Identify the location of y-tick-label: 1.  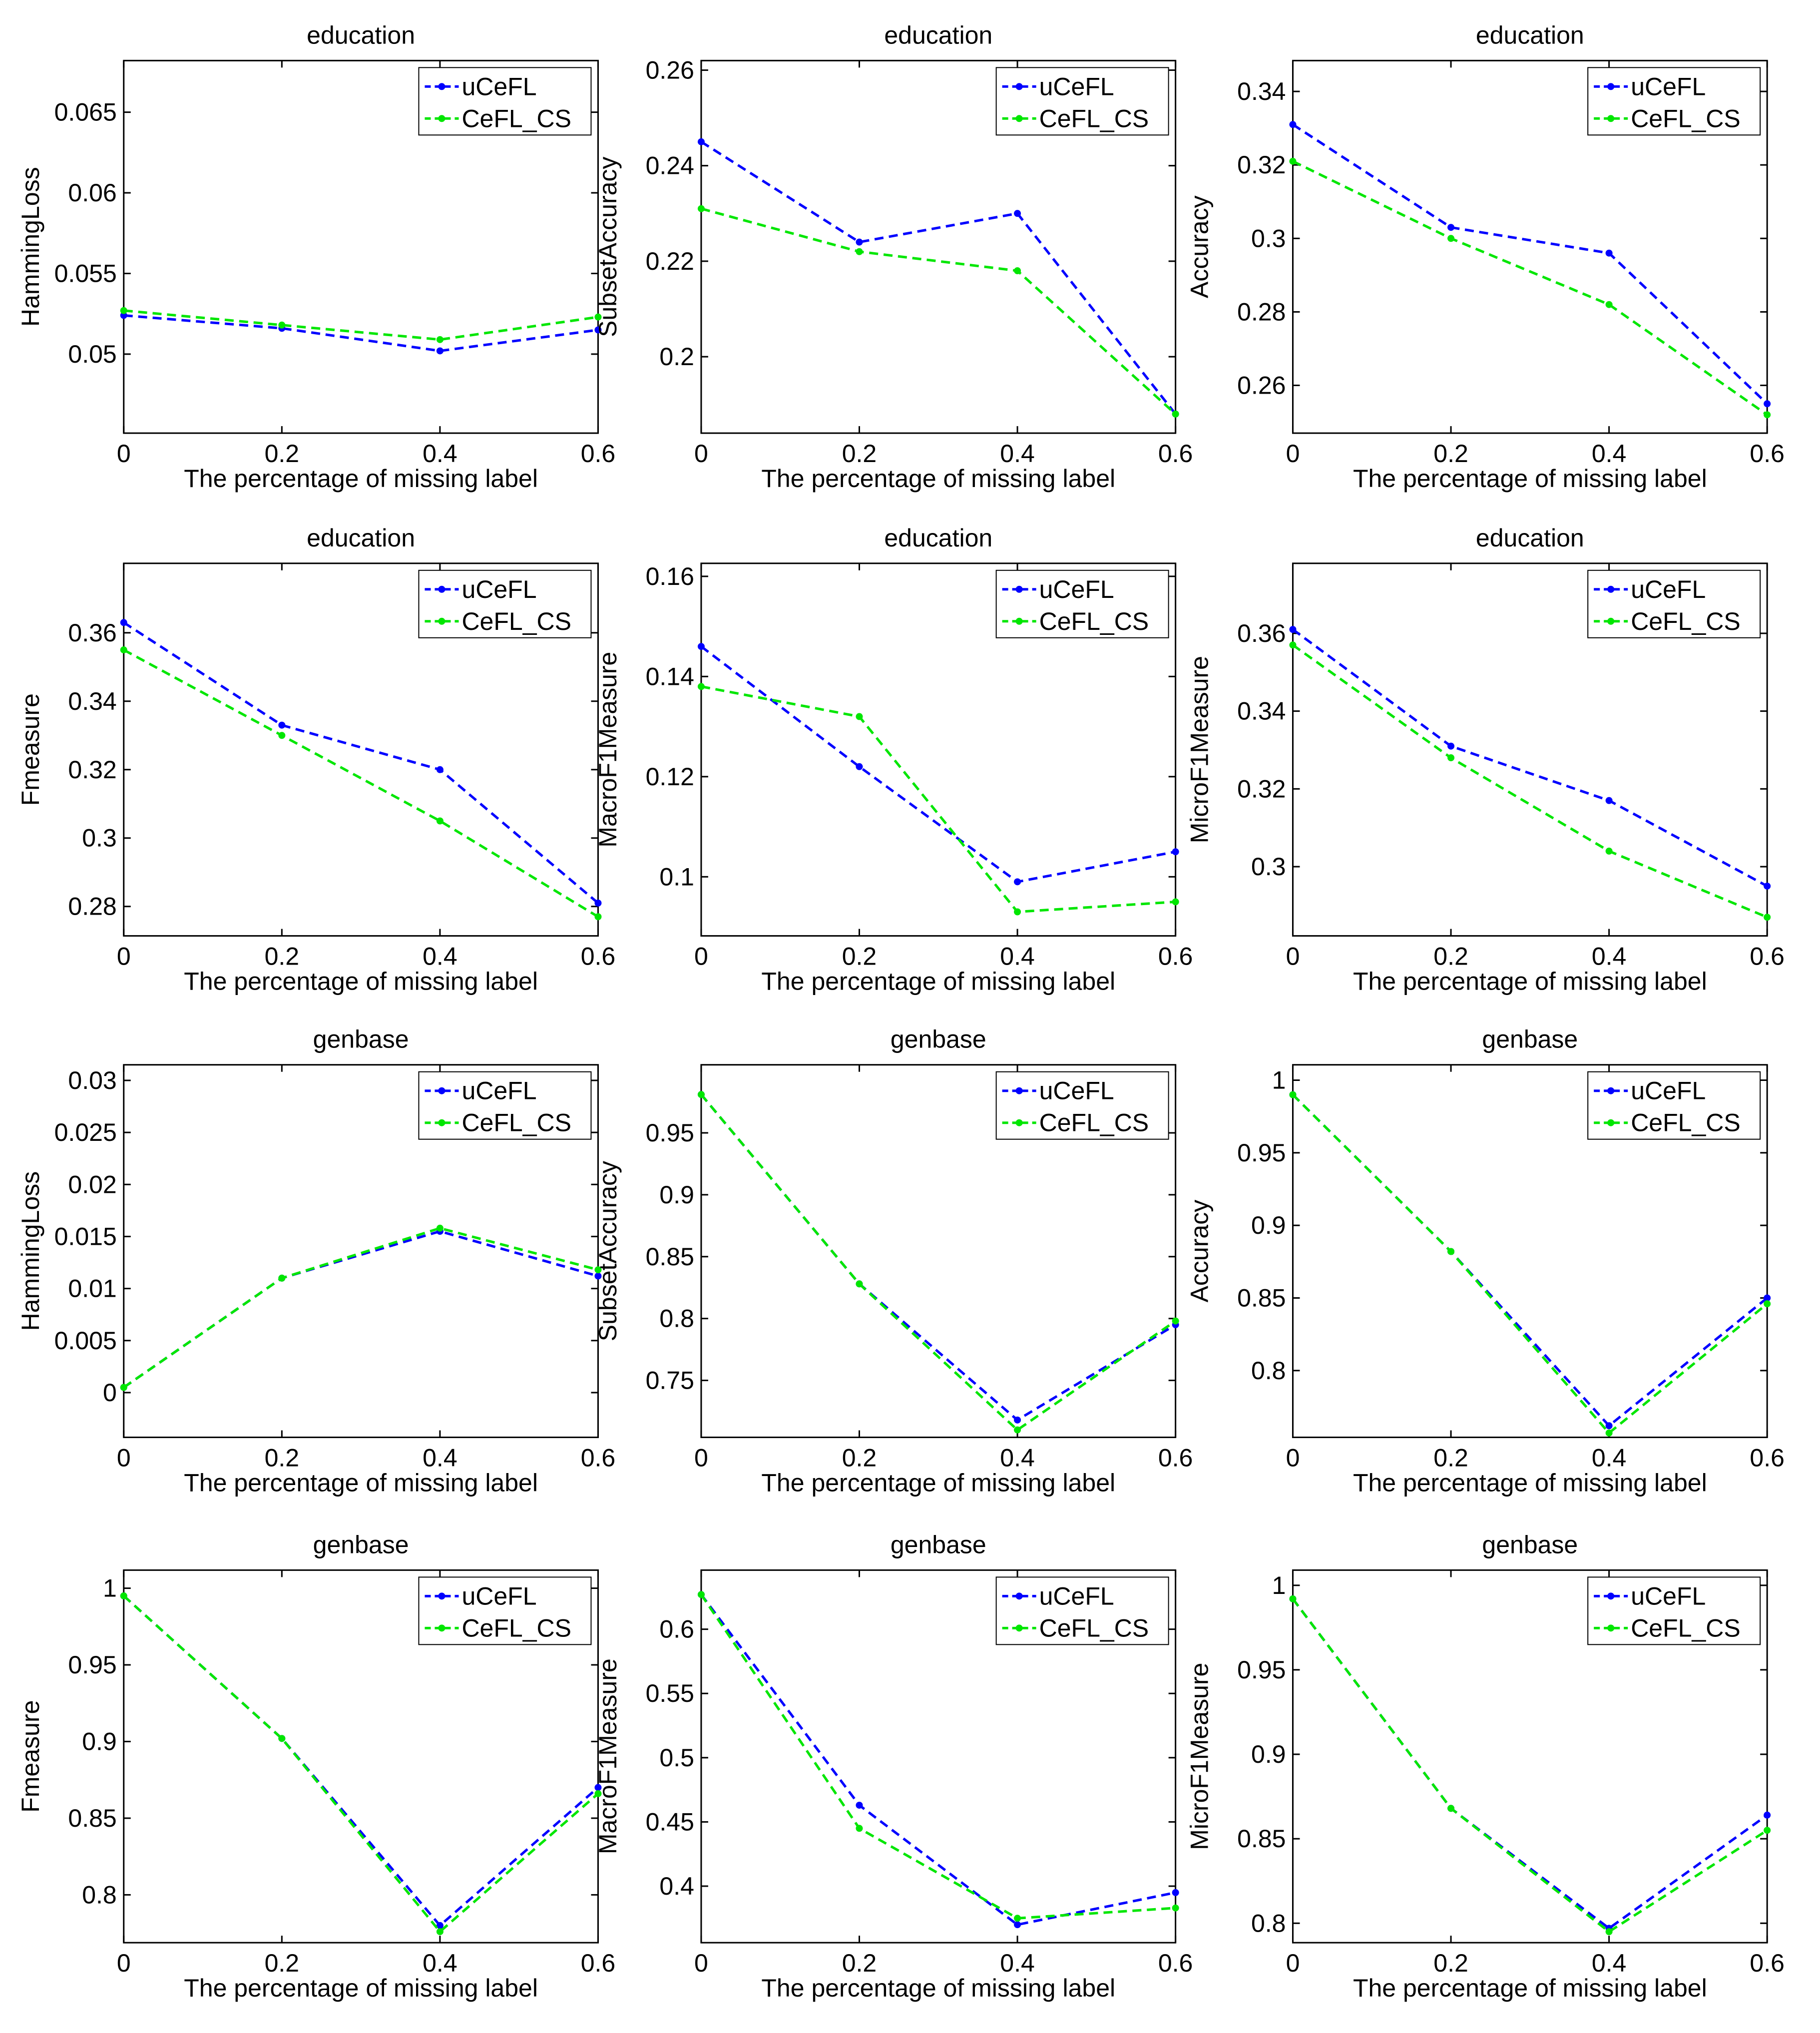
(1279, 1585).